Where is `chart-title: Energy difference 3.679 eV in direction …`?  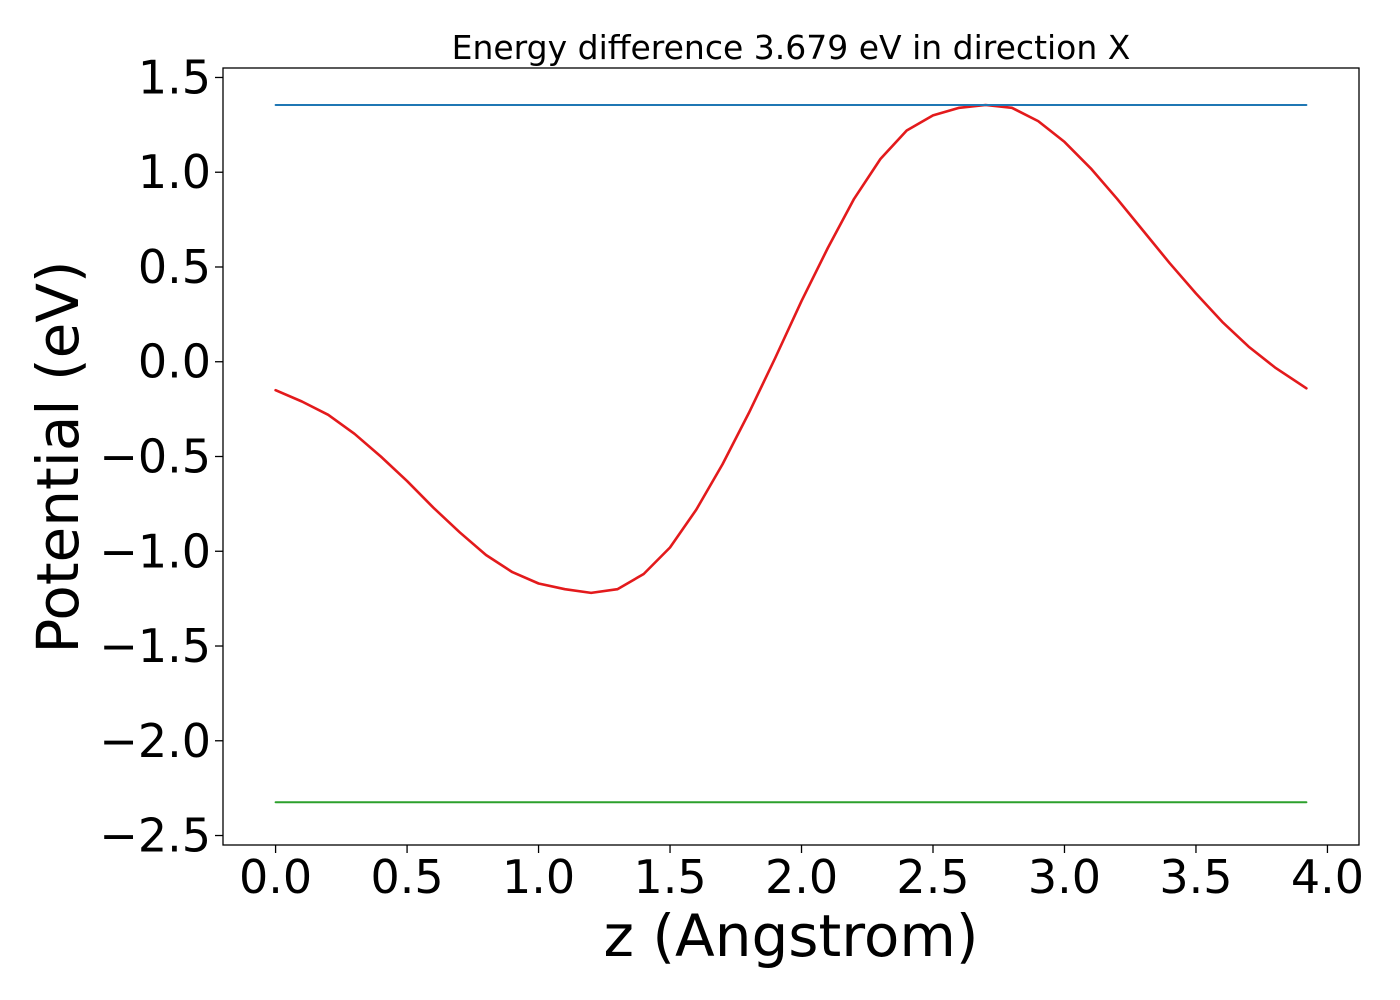
chart-title: Energy difference 3.679 eV in direction … is located at coordinates (791, 47).